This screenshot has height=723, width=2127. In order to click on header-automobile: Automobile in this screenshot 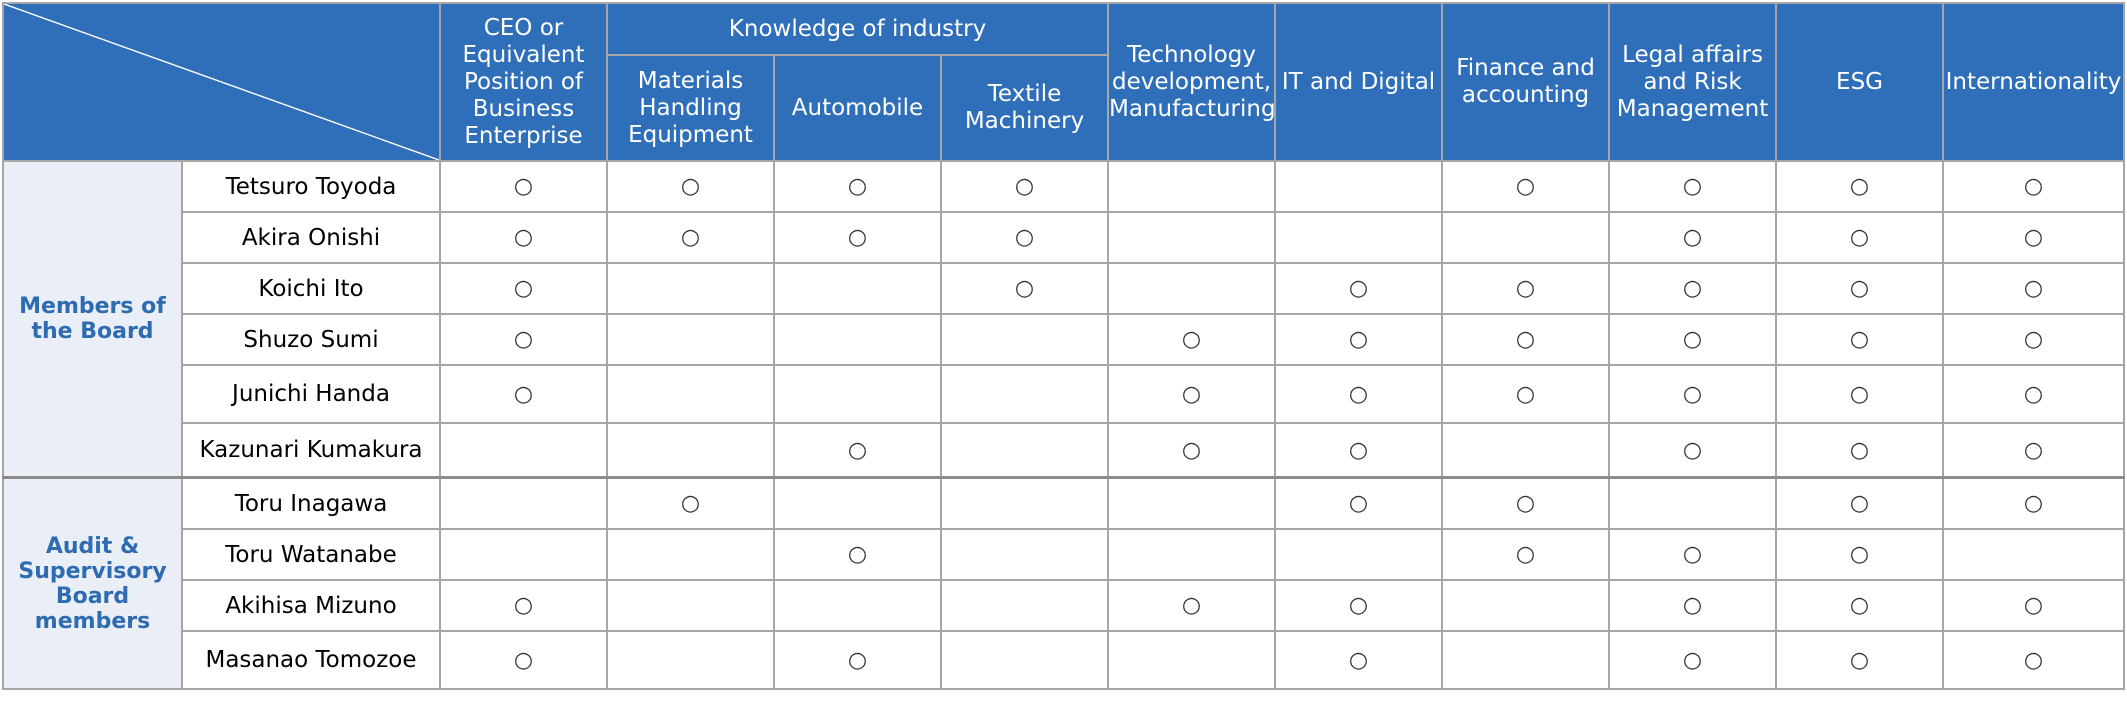, I will do `click(857, 108)`.